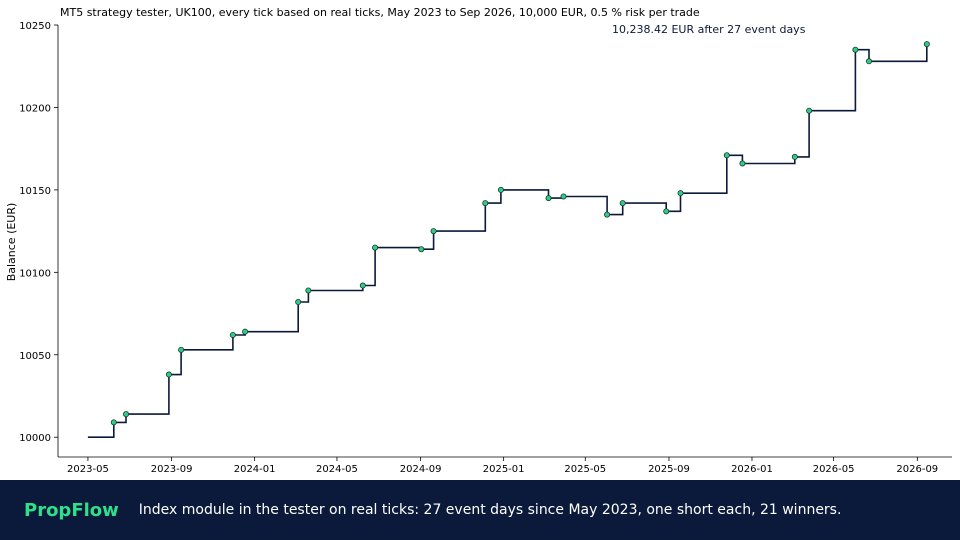 The height and width of the screenshot is (540, 960). What do you see at coordinates (35, 108) in the screenshot?
I see `y-tick-label: 10200` at bounding box center [35, 108].